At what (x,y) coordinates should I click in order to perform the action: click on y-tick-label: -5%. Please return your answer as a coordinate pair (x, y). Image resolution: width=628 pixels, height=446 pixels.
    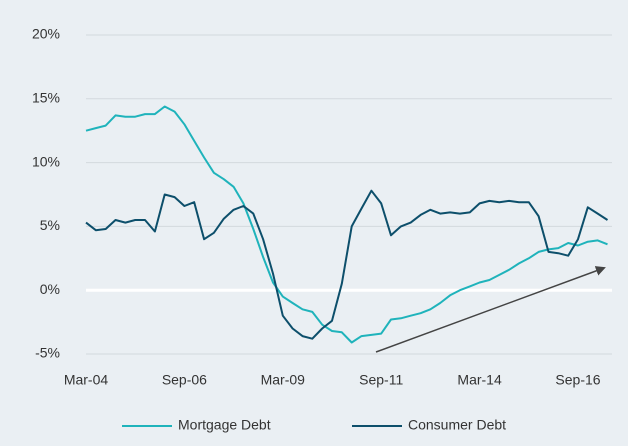
    Looking at the image, I should click on (47, 353).